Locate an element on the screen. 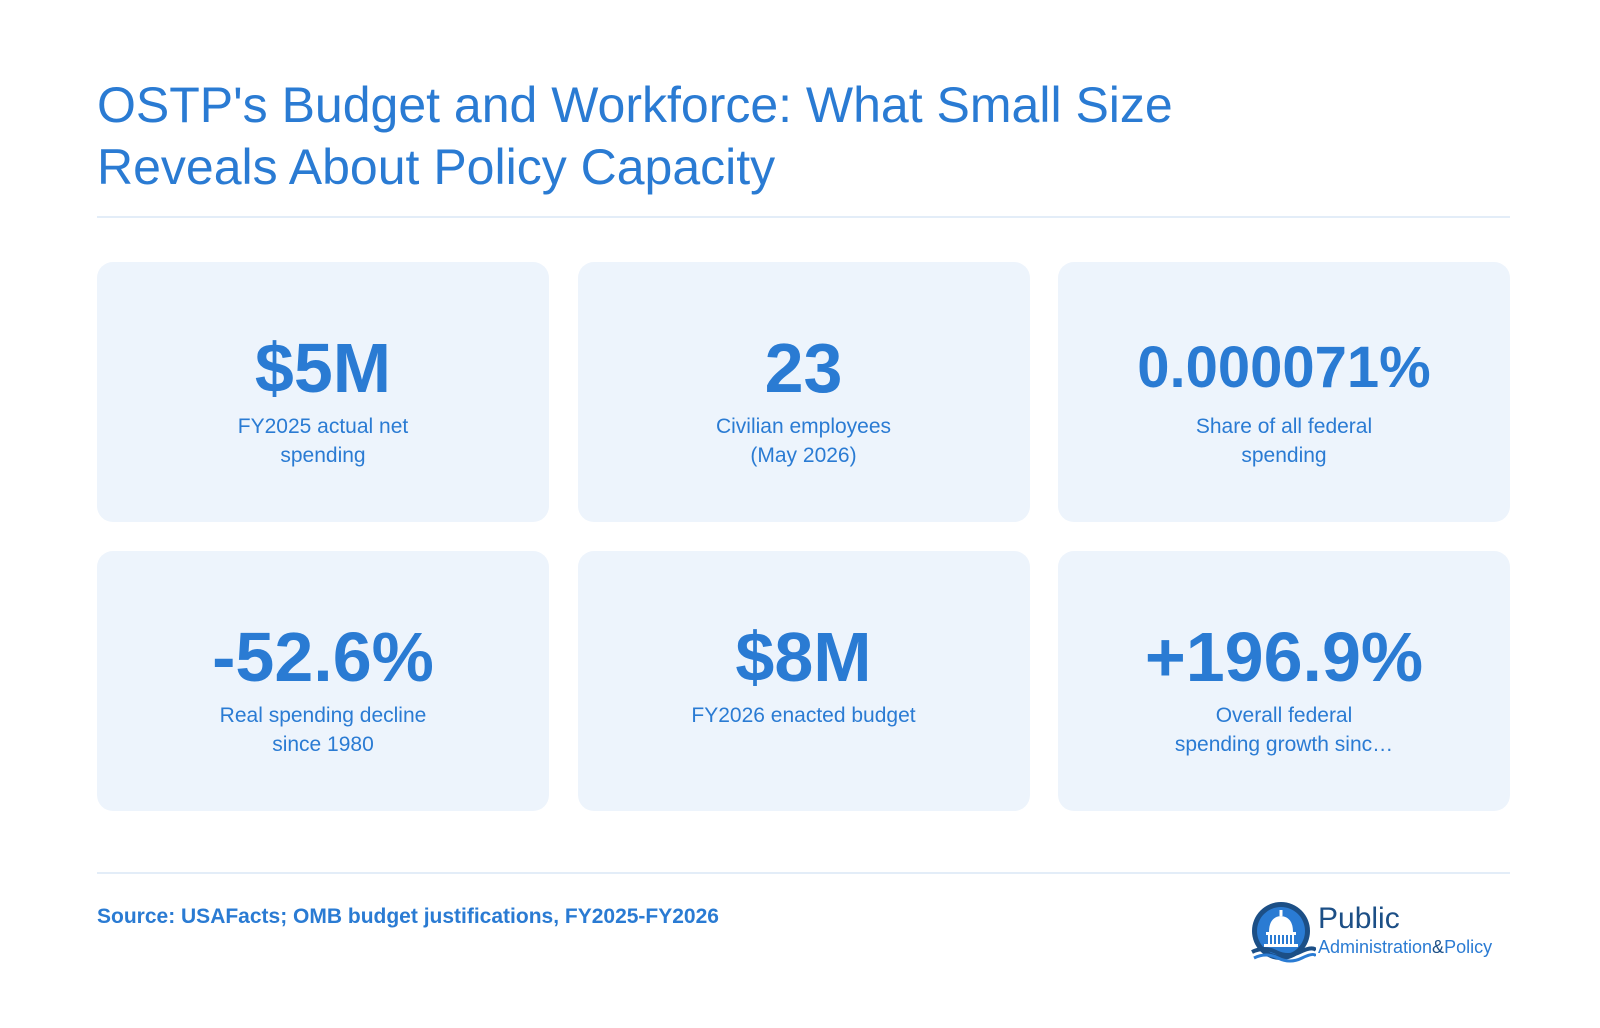  stat-card-employees: 23 Civilian employees (May 2026) is located at coordinates (803, 392).